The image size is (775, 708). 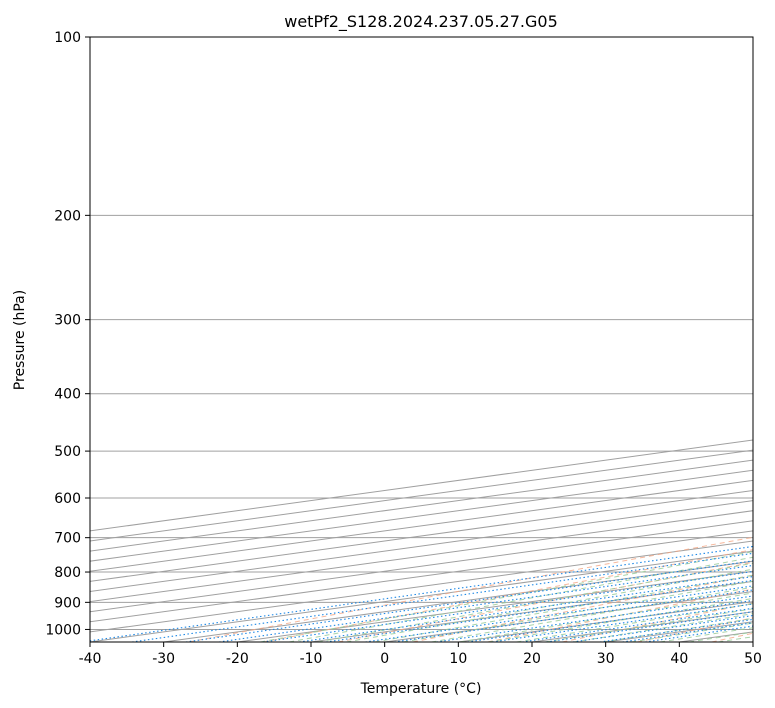 What do you see at coordinates (421, 22) in the screenshot?
I see `chart-title: wetPf2_S128.2024.237.05.27.G05` at bounding box center [421, 22].